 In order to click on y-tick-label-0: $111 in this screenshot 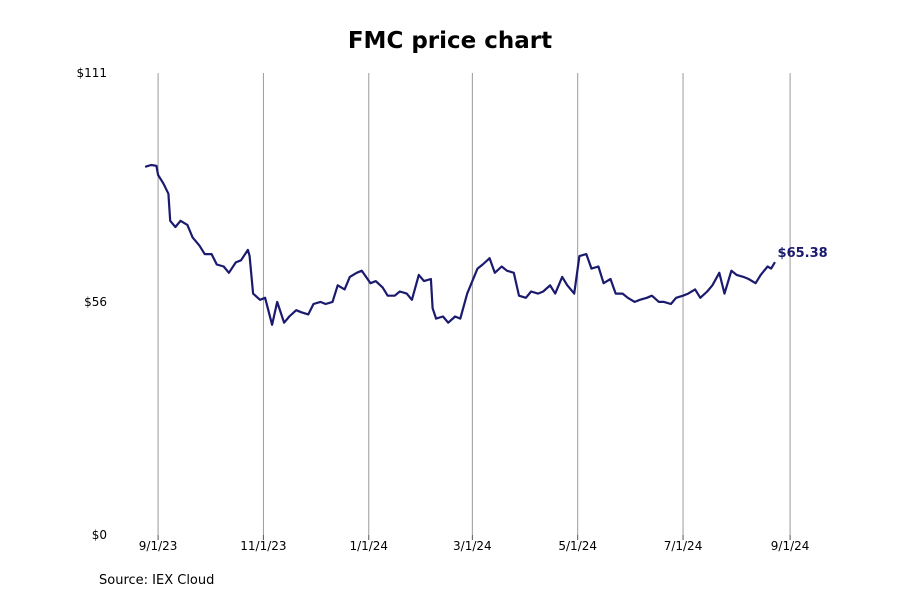, I will do `click(91, 73)`.